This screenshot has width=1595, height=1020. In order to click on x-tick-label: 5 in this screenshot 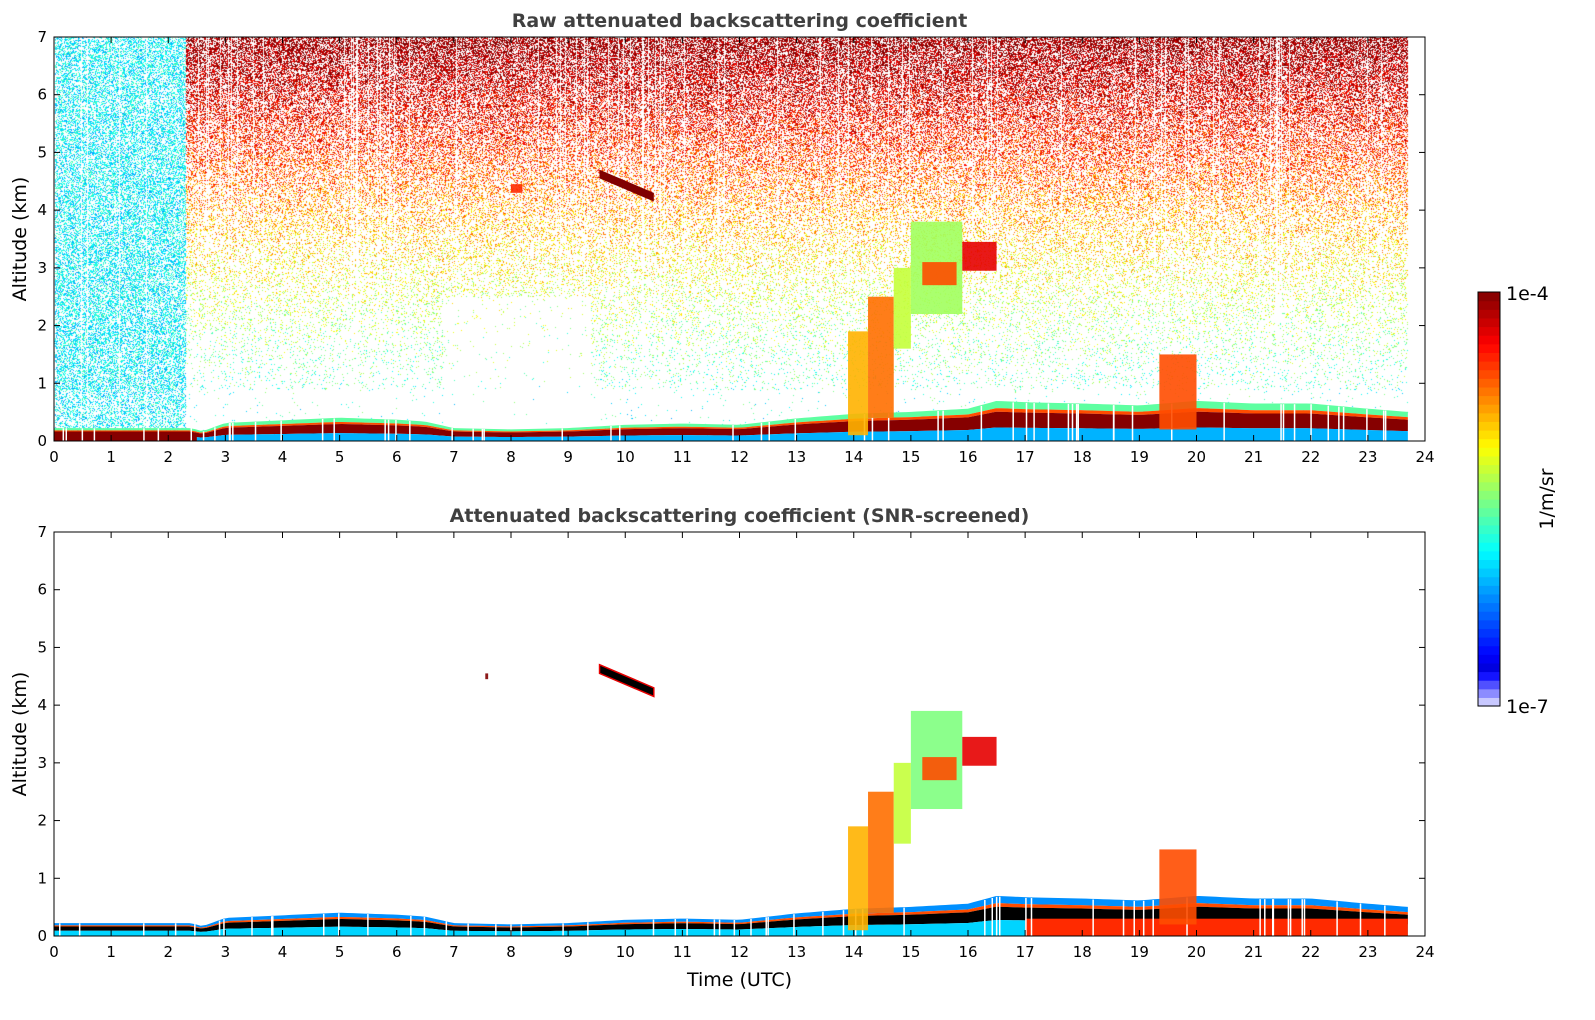, I will do `click(340, 457)`.